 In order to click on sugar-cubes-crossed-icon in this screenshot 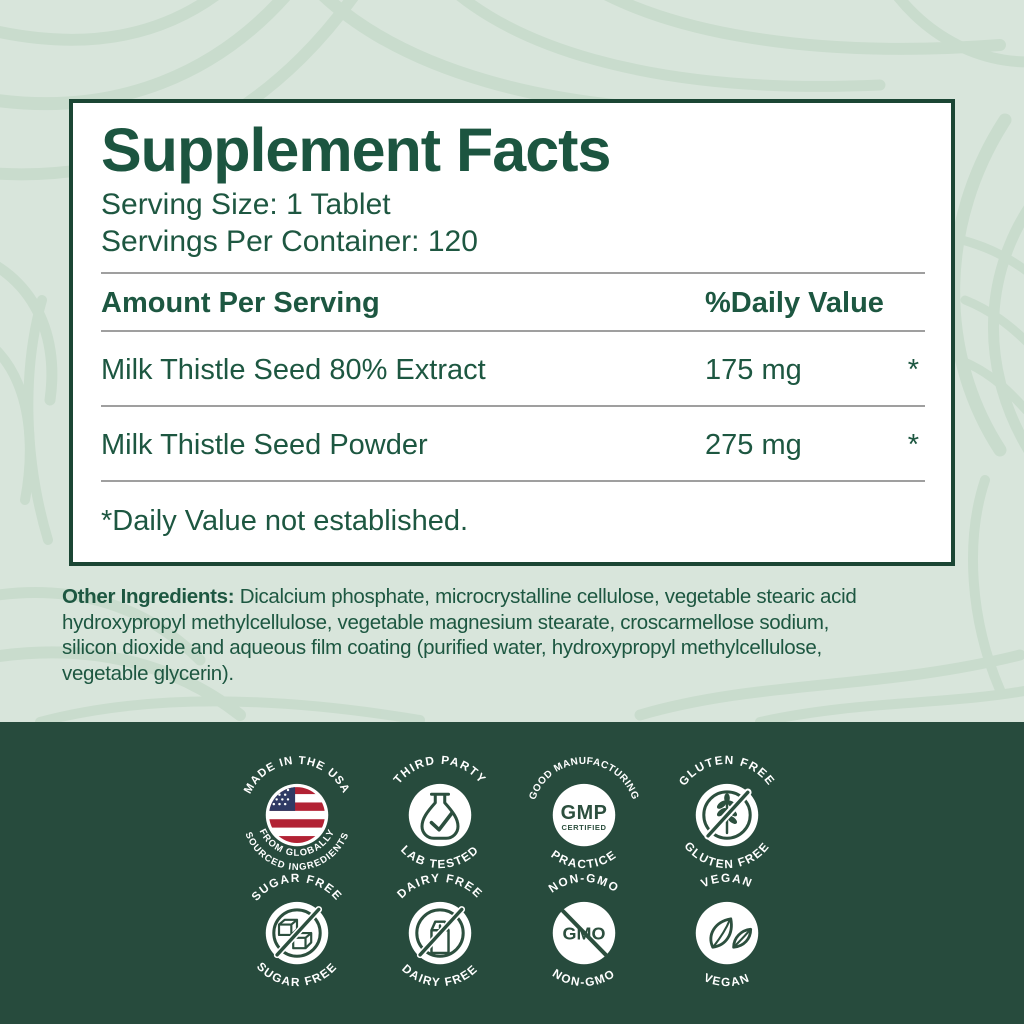, I will do `click(297, 933)`.